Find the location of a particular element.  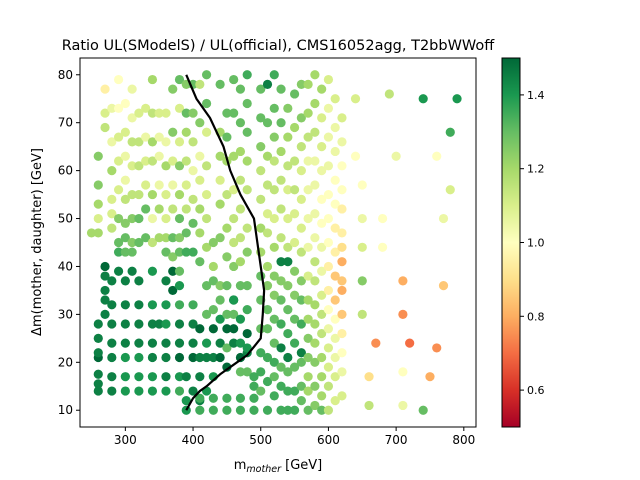

y-axis-label: Δm(mother, daughter) [GeV] is located at coordinates (37, 242).